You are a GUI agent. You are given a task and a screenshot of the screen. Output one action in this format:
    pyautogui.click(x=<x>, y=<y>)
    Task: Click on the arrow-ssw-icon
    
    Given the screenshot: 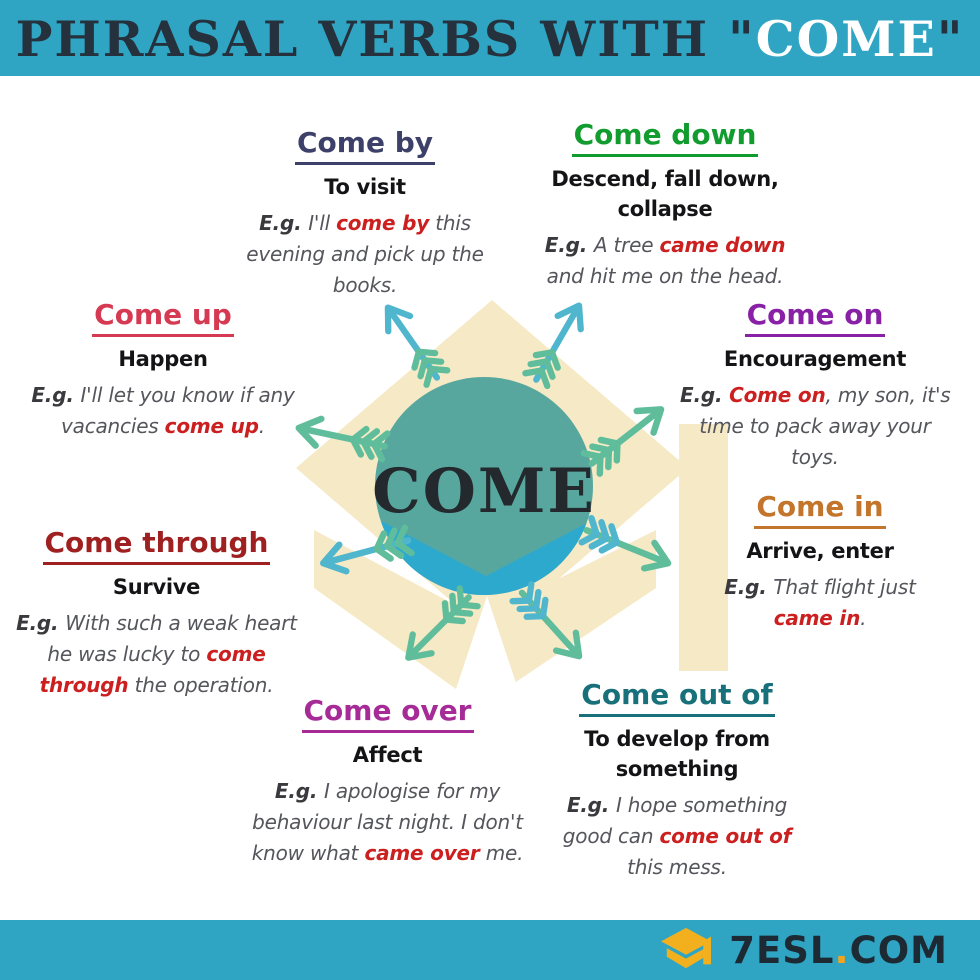 What is the action you would take?
    pyautogui.click(x=443, y=623)
    